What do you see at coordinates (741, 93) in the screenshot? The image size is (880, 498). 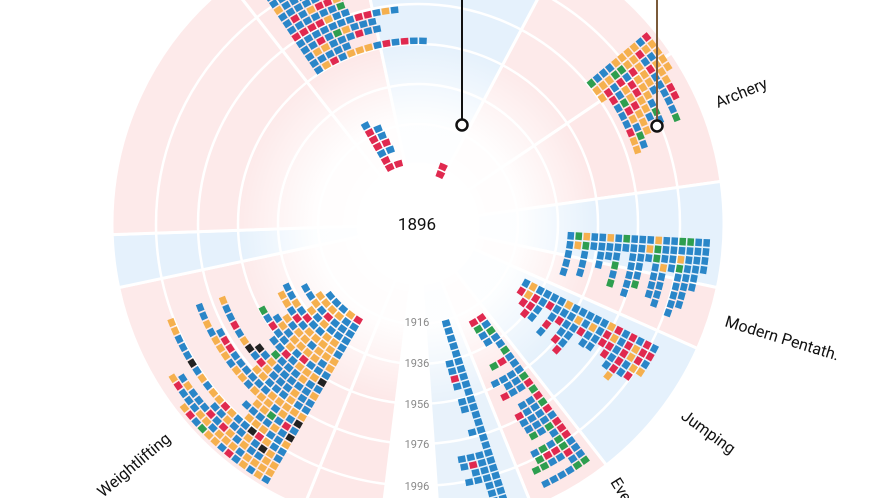 I see `sport-label: Archery` at bounding box center [741, 93].